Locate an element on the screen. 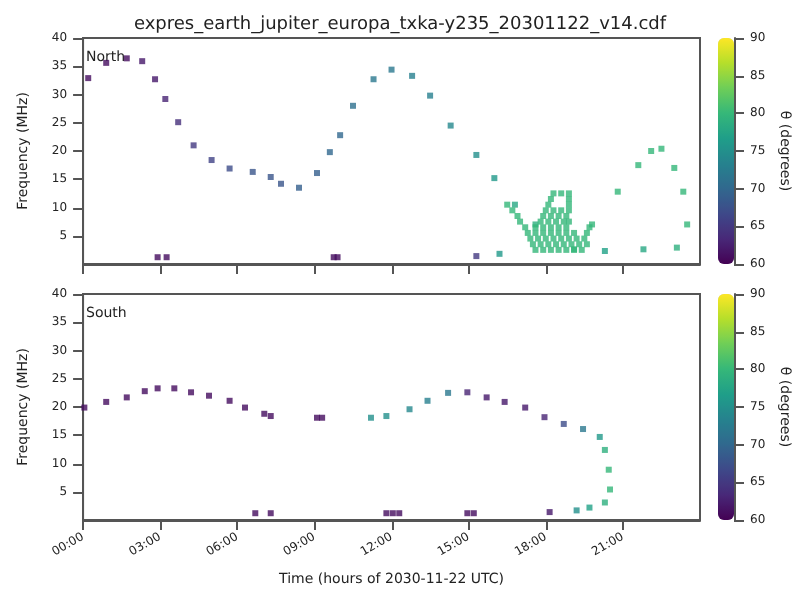  chart-title: expres_earth_jupiter_europa_txka-y235_20301122_v14.cdf is located at coordinates (400, 25).